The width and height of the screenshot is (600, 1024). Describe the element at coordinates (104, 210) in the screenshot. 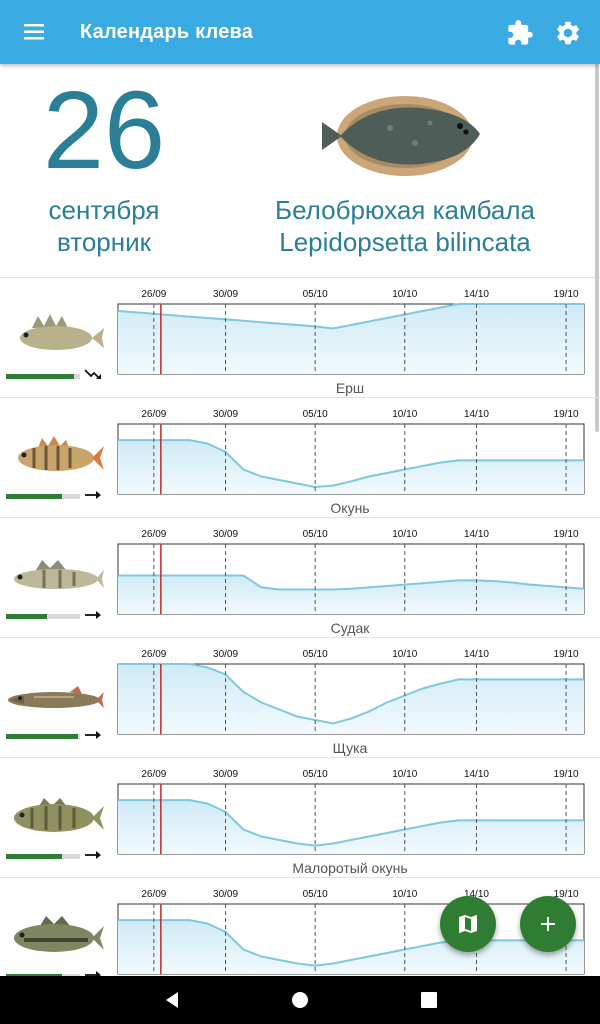

I see `month-name: сентября` at that location.